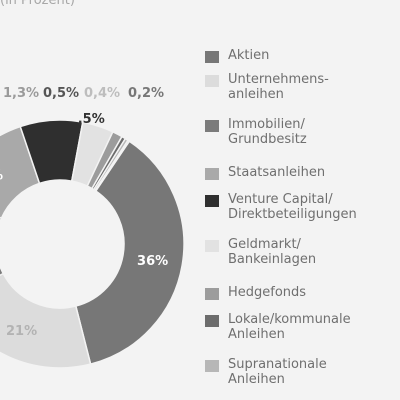  Describe the element at coordinates (267, 132) in the screenshot. I see `legend-label: Immobilien/ Grundbesitz` at that location.